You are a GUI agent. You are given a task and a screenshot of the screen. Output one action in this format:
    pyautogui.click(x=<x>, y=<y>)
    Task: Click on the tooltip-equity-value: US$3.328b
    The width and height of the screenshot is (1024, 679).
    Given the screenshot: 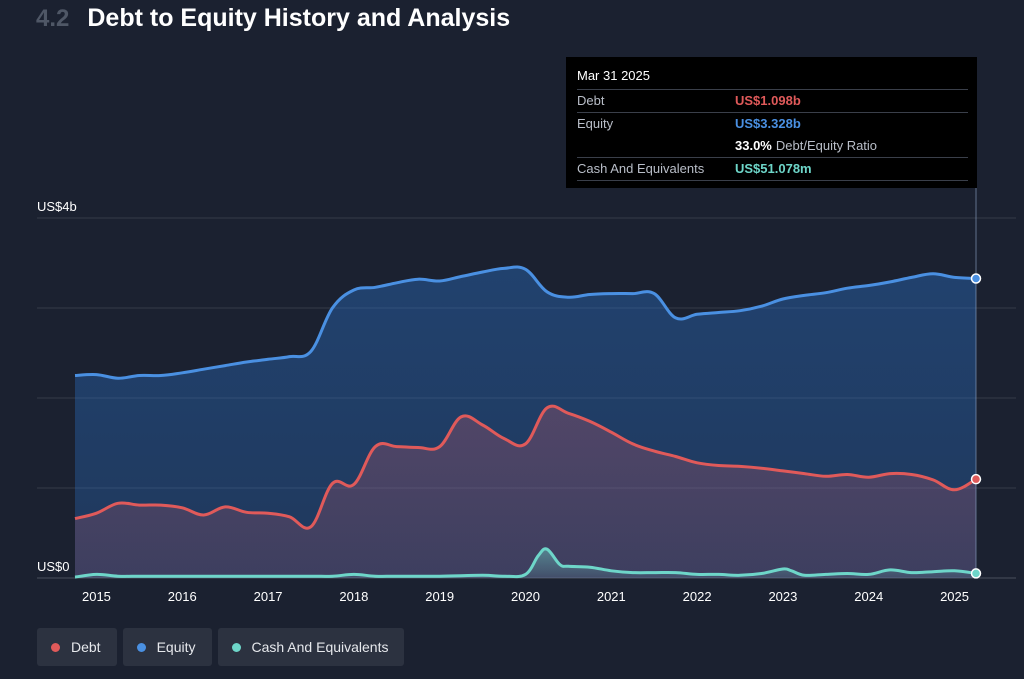 What is the action you would take?
    pyautogui.click(x=768, y=123)
    